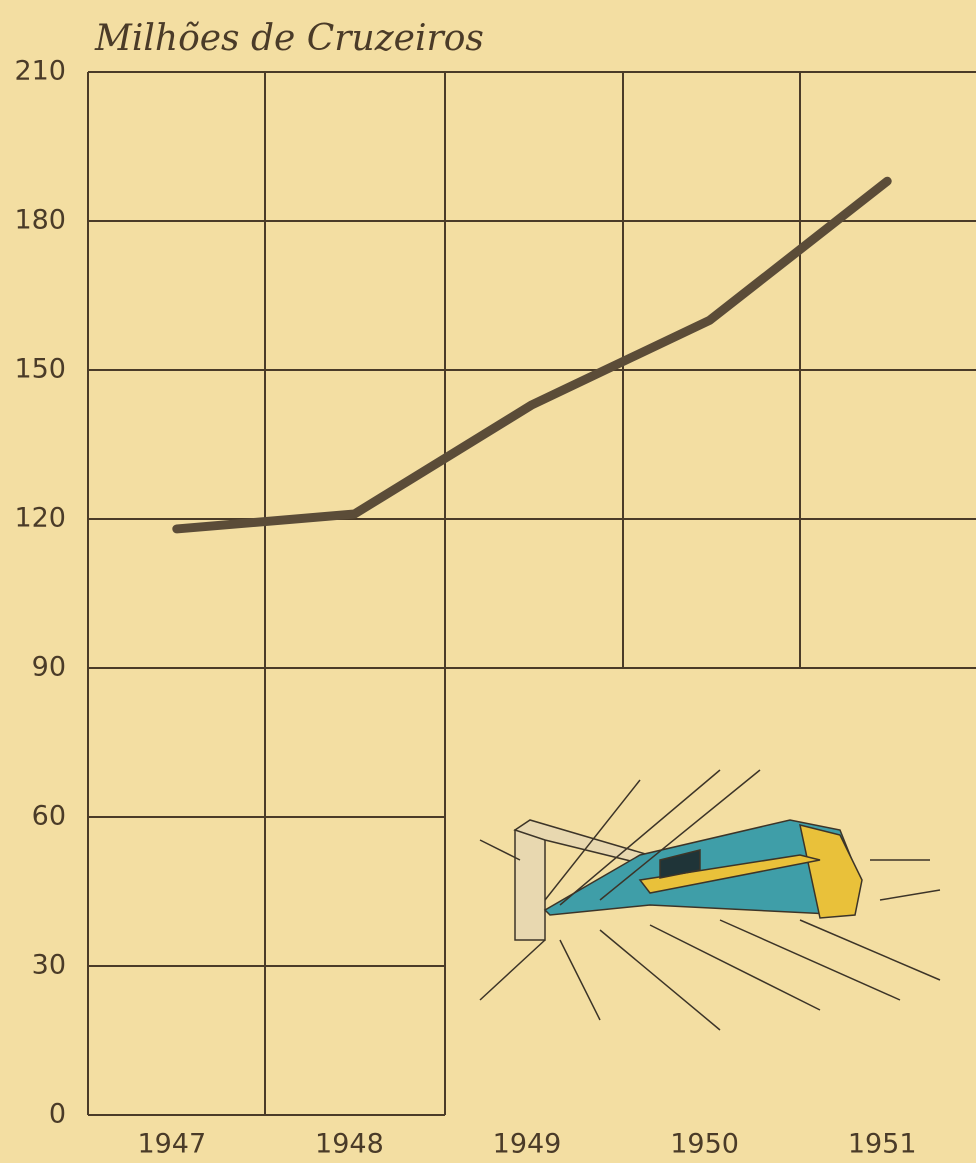 The image size is (976, 1163). I want to click on x-tick-label: 1949, so click(527, 1144).